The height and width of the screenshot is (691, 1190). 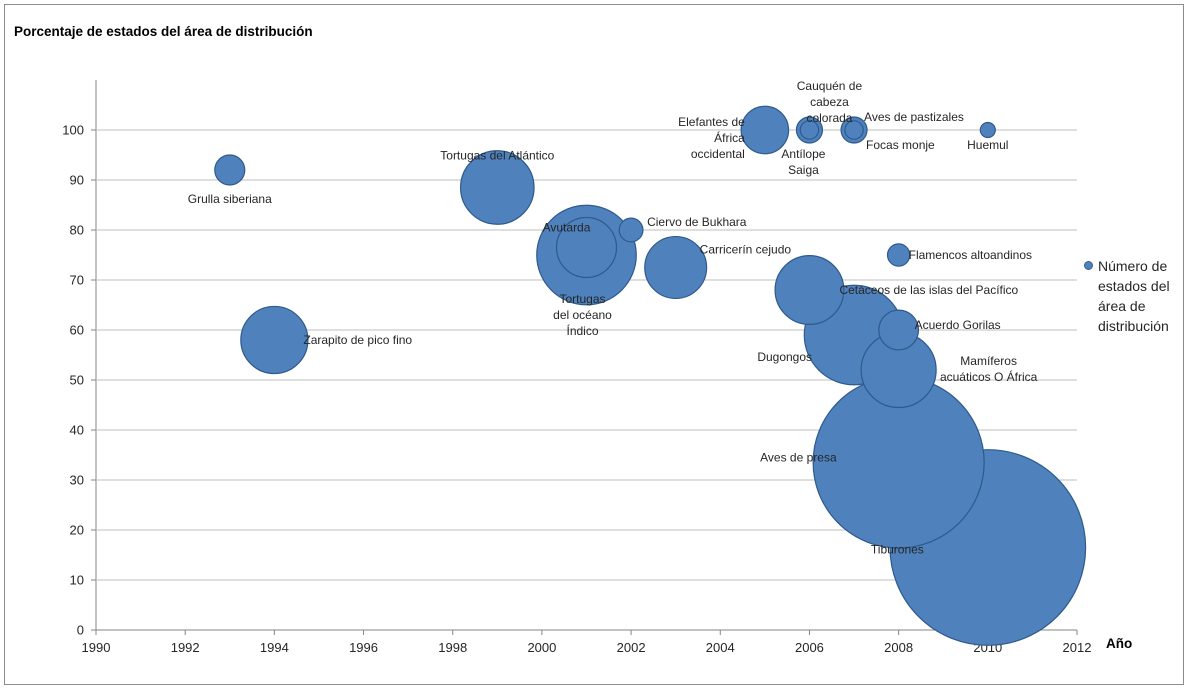 What do you see at coordinates (803, 170) in the screenshot?
I see `bubble-label-line: Saiga` at bounding box center [803, 170].